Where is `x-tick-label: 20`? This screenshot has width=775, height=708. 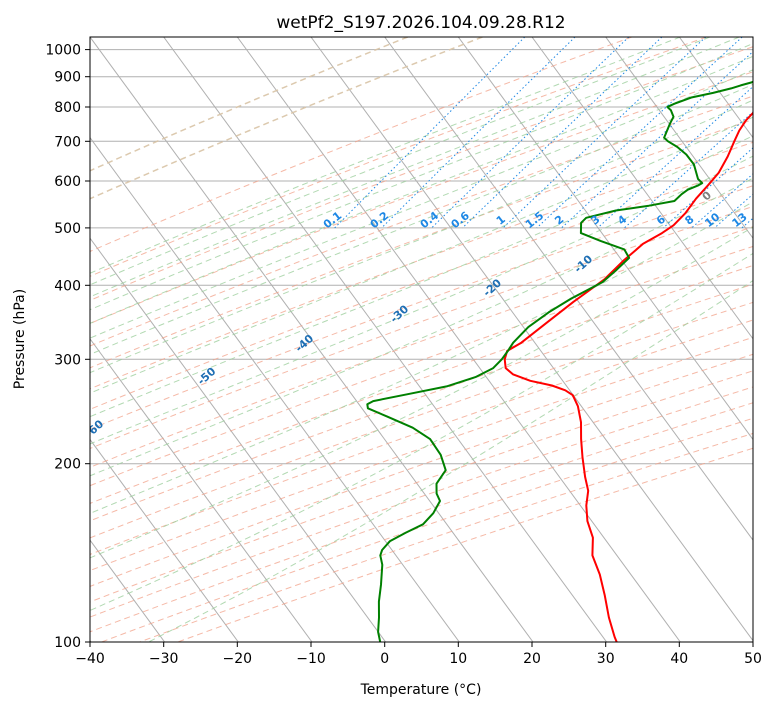 x-tick-label: 20 is located at coordinates (532, 659).